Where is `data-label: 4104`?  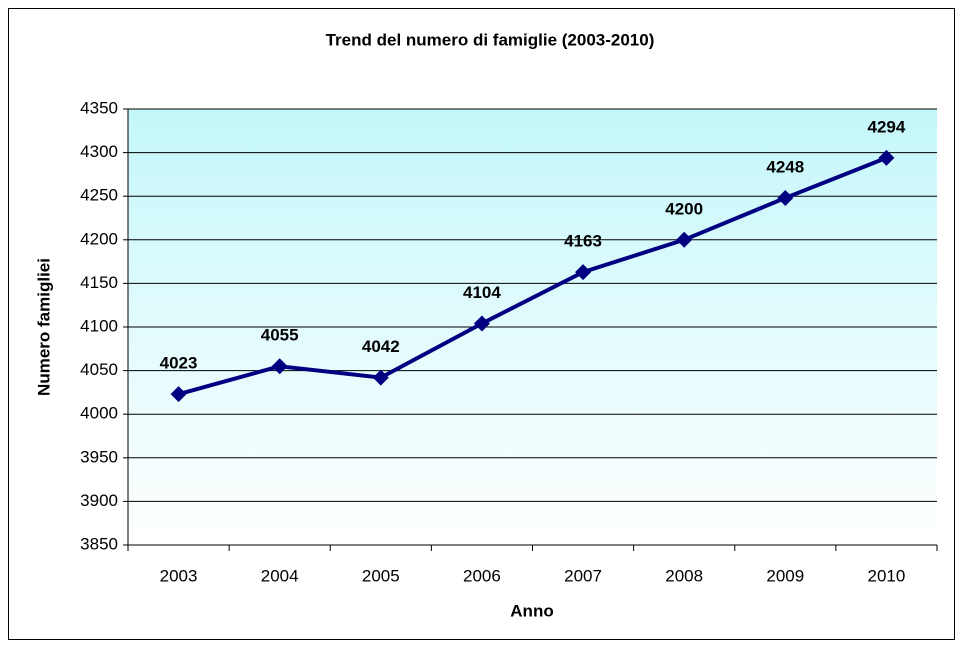 data-label: 4104 is located at coordinates (482, 292).